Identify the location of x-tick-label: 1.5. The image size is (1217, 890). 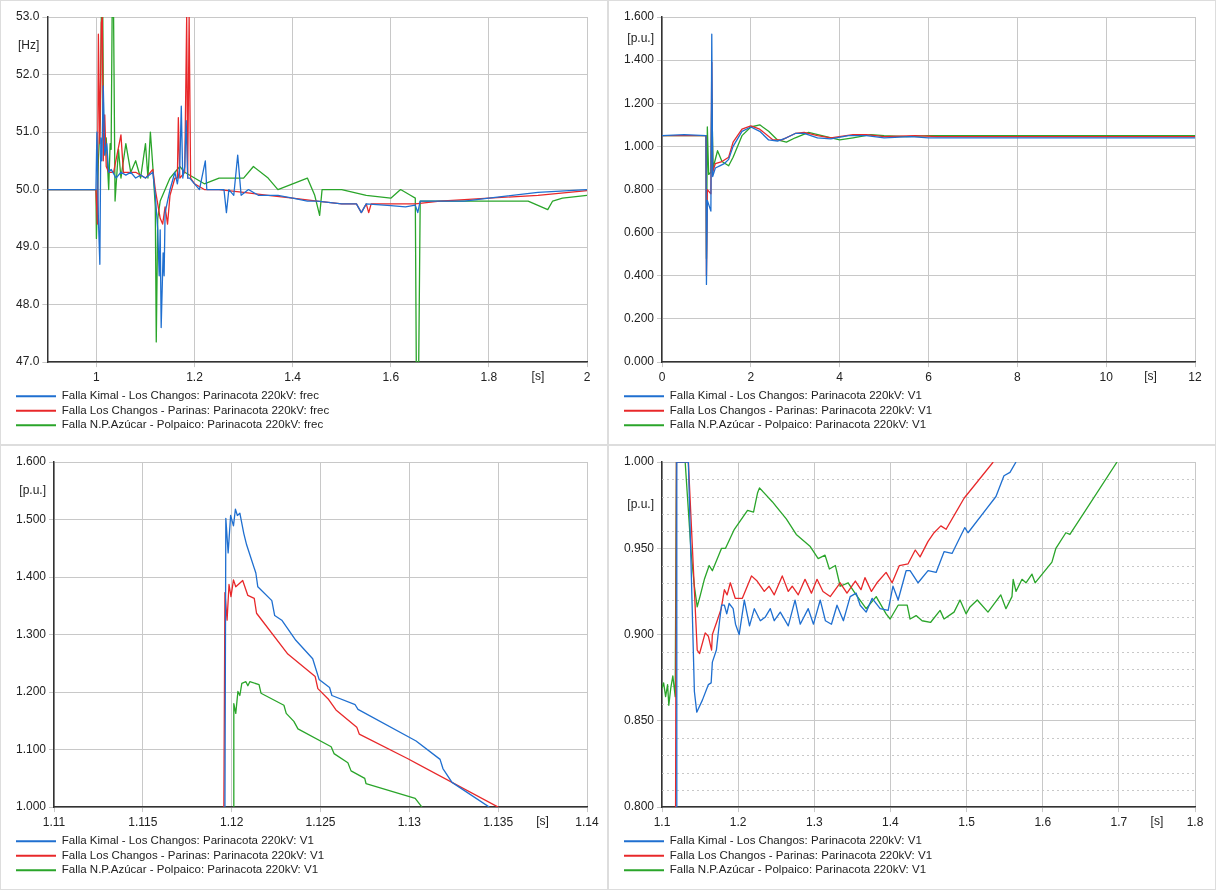
(967, 821).